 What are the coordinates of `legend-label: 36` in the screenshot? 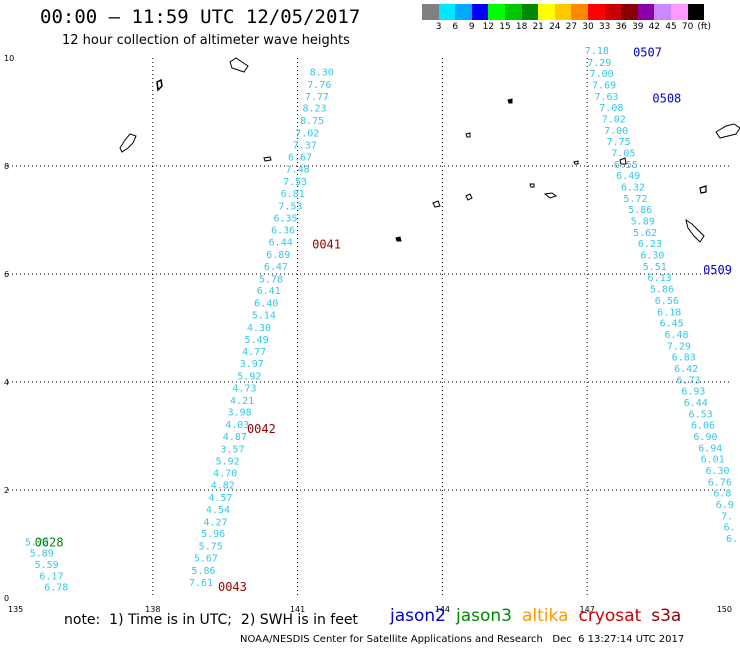 It's located at (621, 27).